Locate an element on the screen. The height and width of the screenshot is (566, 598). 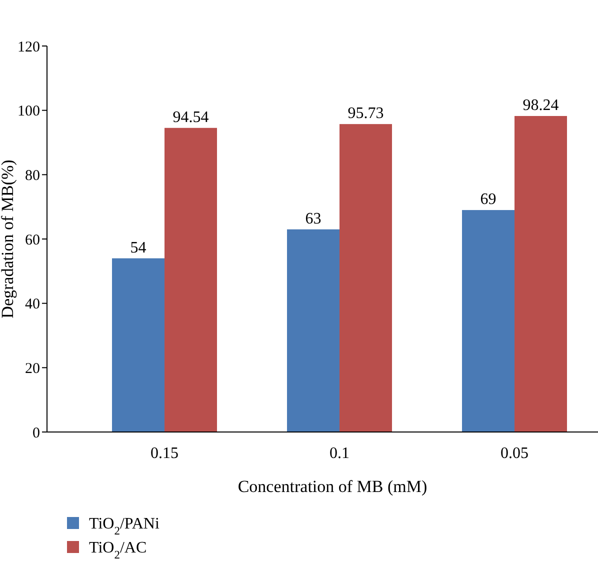
legend-label: TiO$_{2}$/AC is located at coordinates (118, 551).